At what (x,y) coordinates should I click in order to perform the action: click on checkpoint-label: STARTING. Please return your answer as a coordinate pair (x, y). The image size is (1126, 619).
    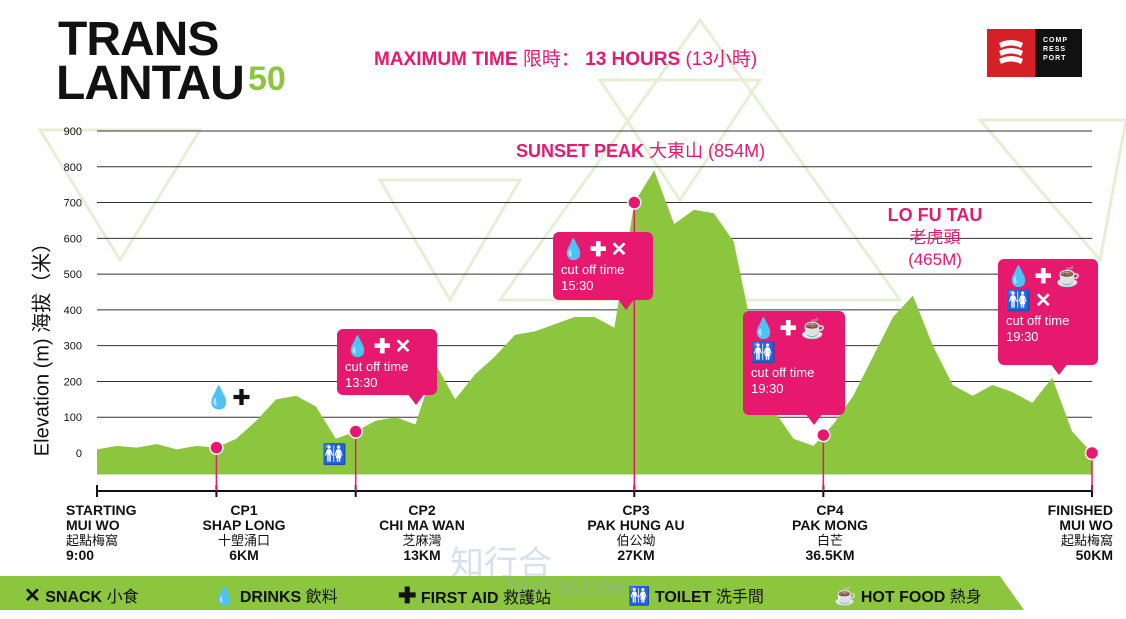
    Looking at the image, I should click on (101, 510).